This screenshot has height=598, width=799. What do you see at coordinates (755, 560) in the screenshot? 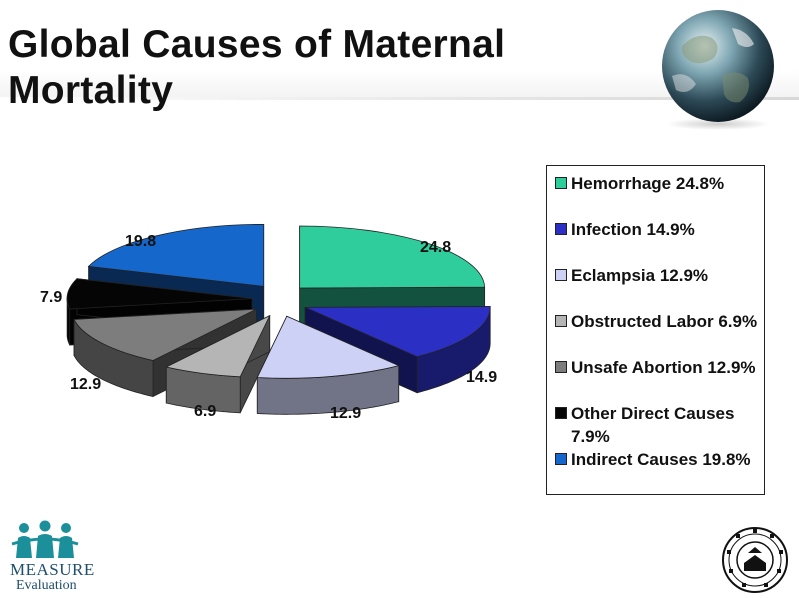
I see `university-seal-icon` at bounding box center [755, 560].